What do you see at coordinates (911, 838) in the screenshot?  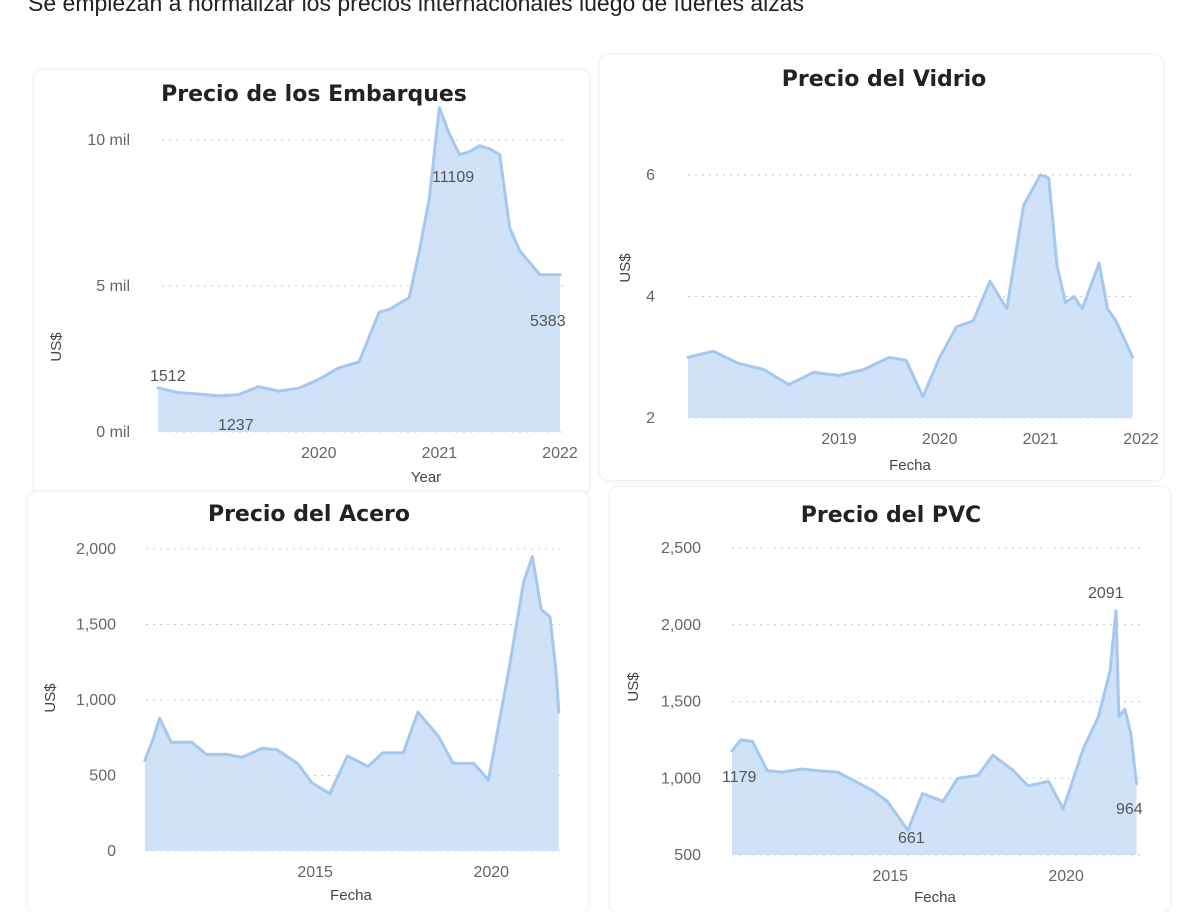 I see `data-label-min: 661` at bounding box center [911, 838].